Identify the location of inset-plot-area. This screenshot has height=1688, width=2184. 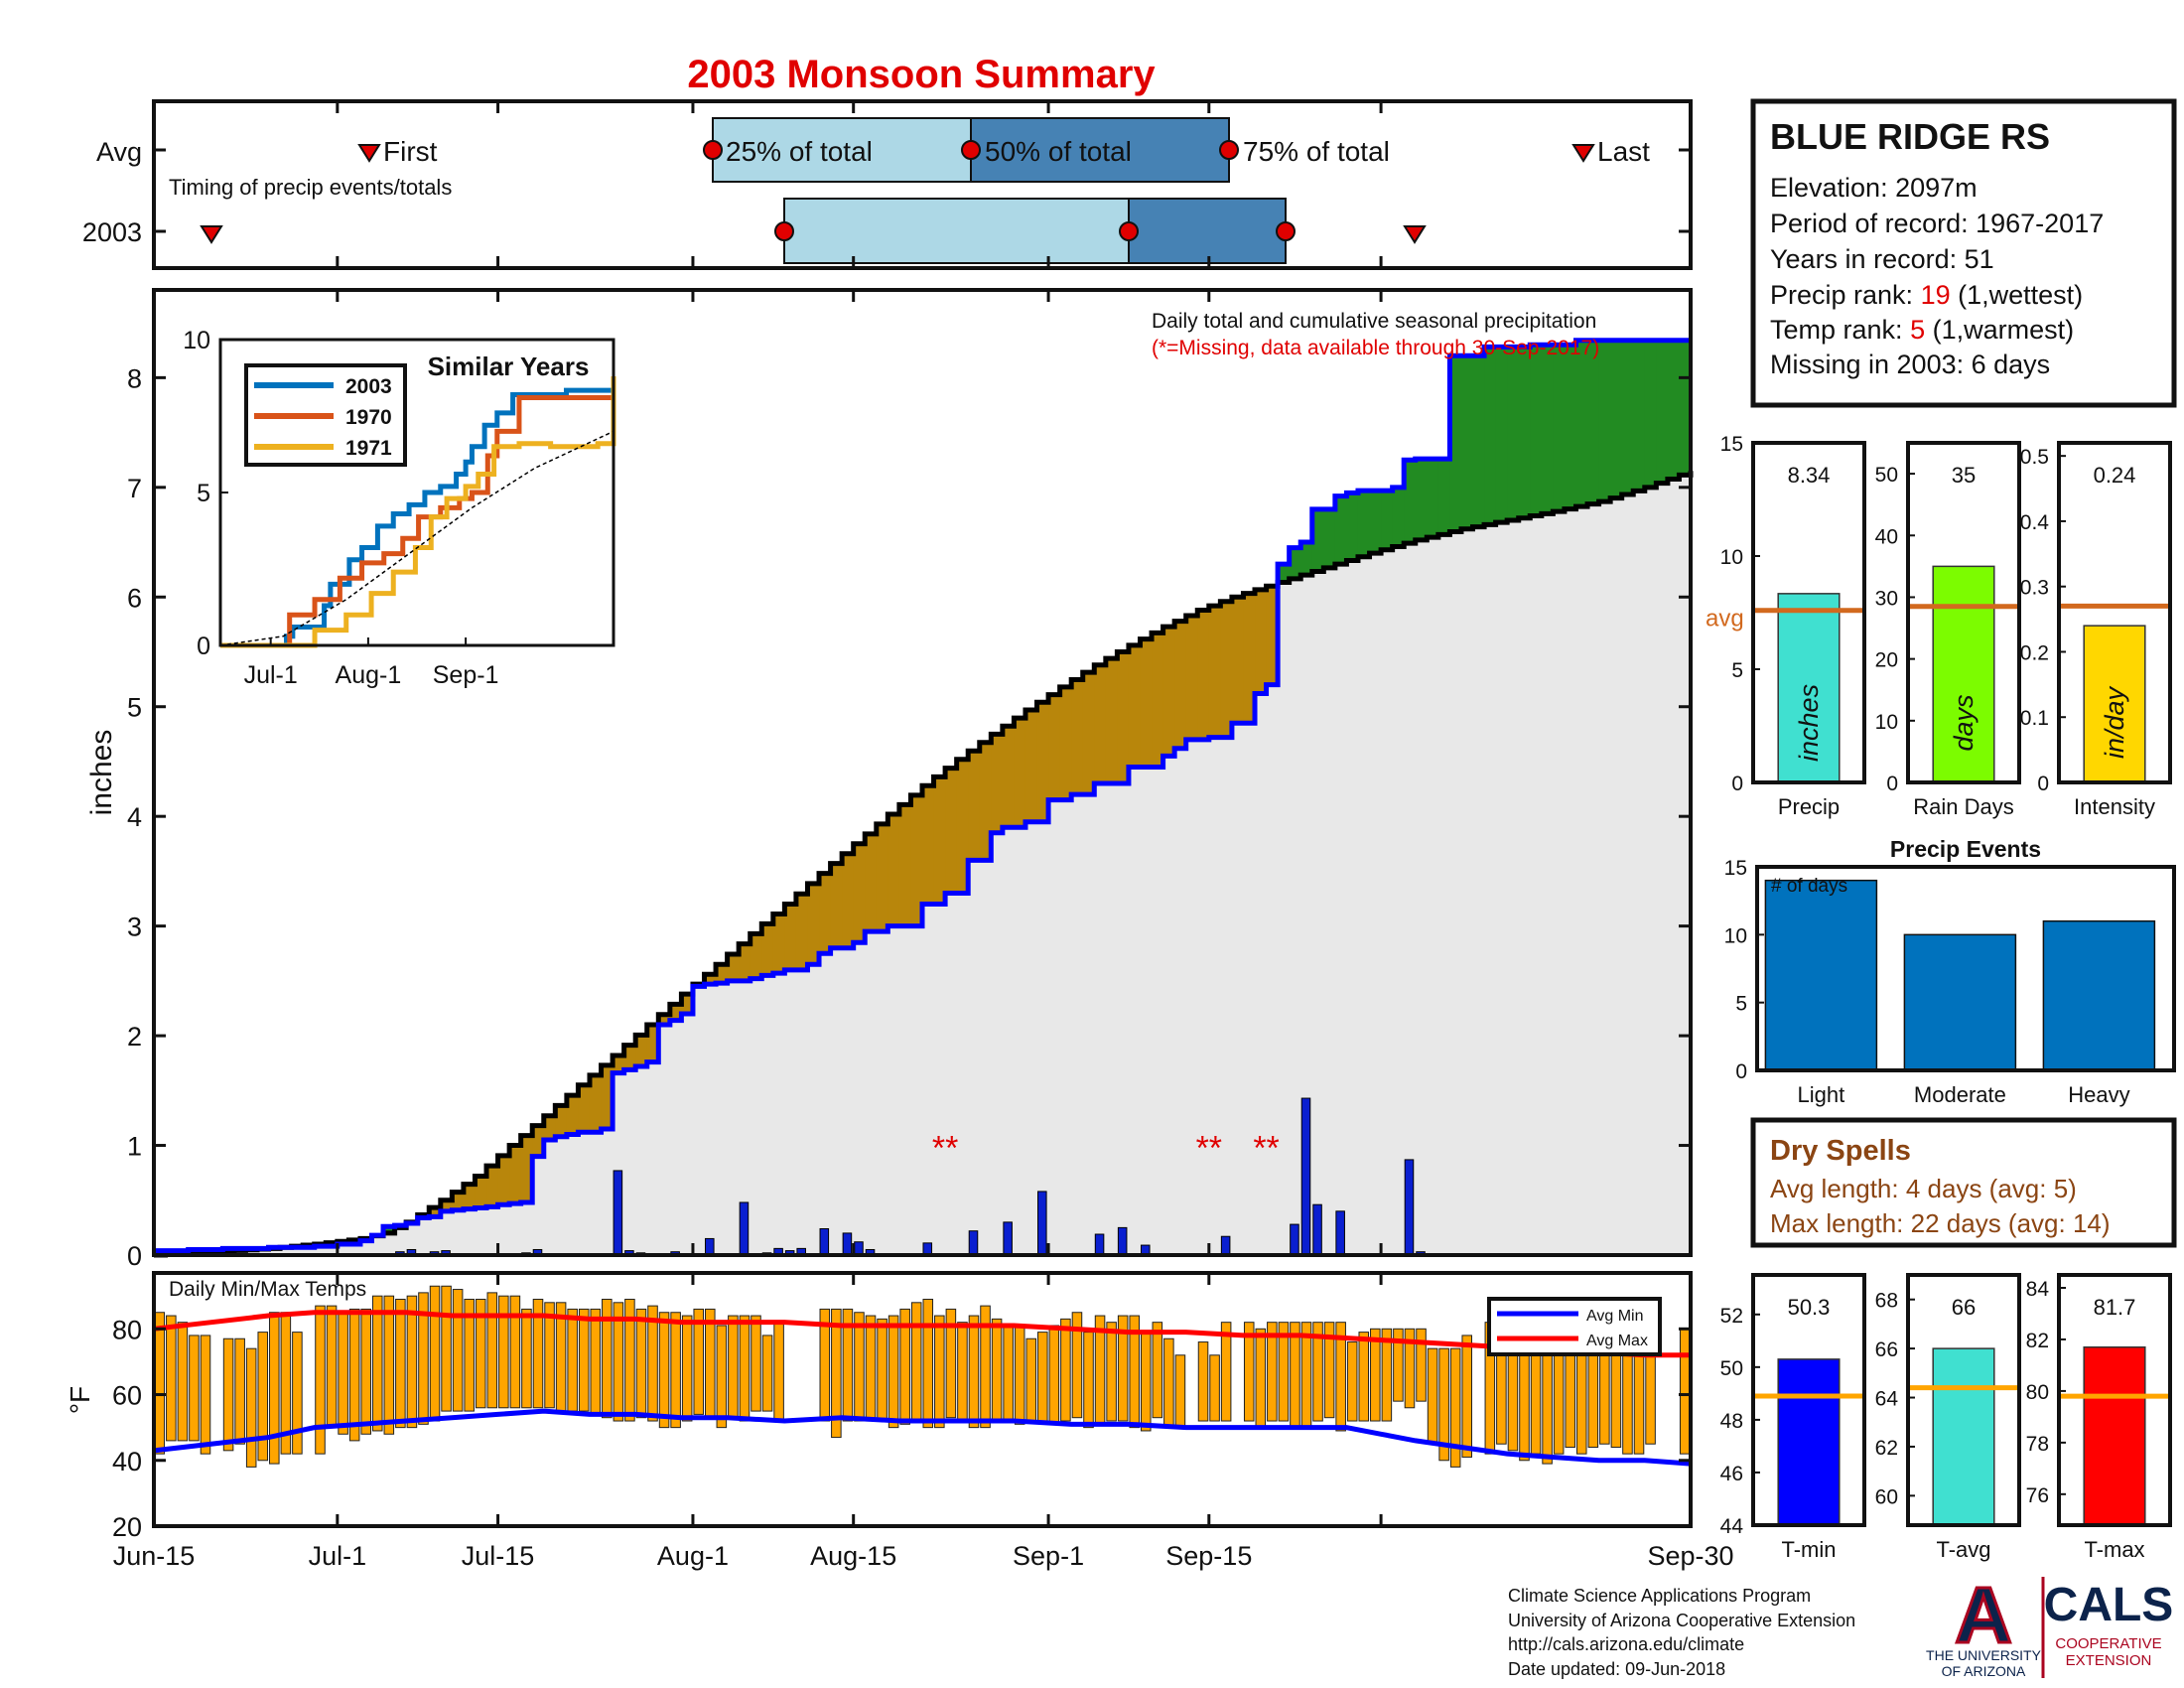
(417, 512).